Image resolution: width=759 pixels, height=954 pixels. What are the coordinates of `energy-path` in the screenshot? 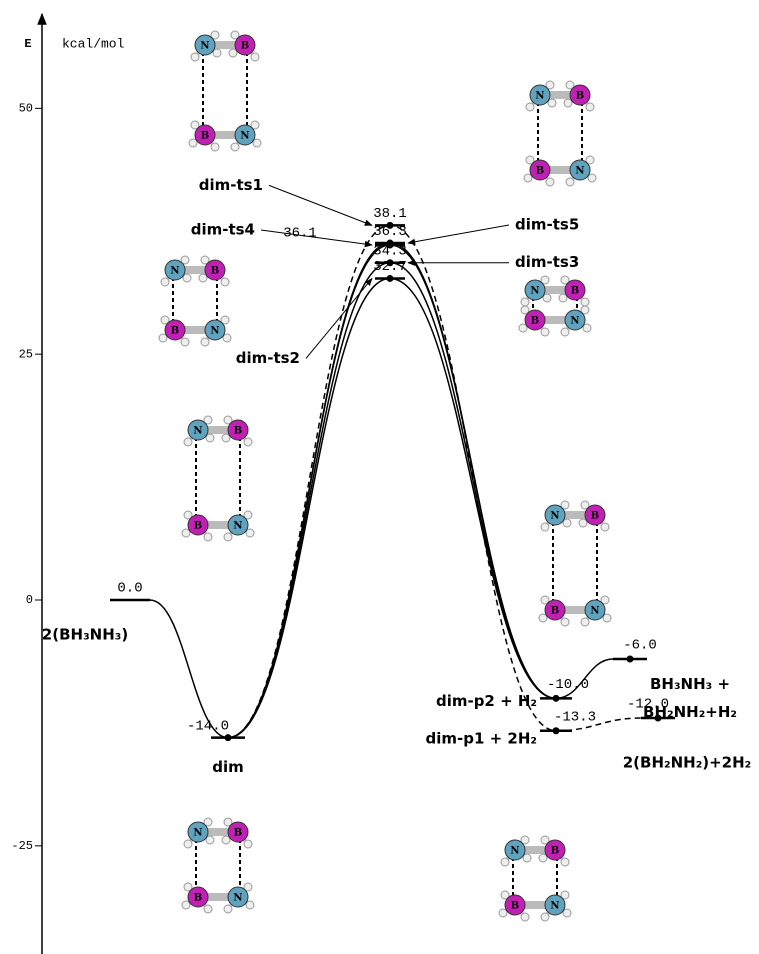 It's located at (189, 669).